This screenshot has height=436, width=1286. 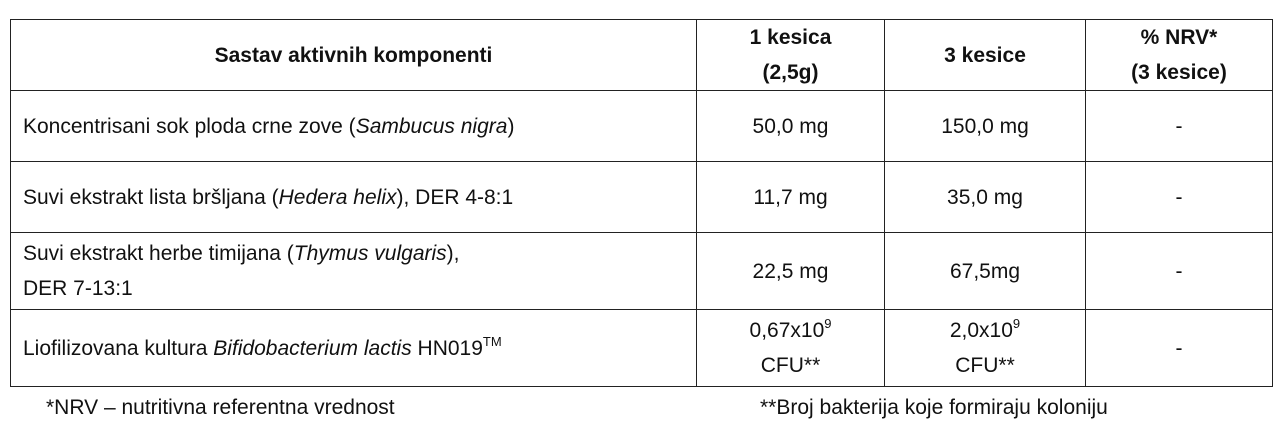 I want to click on trademark-sup: TM, so click(x=492, y=341).